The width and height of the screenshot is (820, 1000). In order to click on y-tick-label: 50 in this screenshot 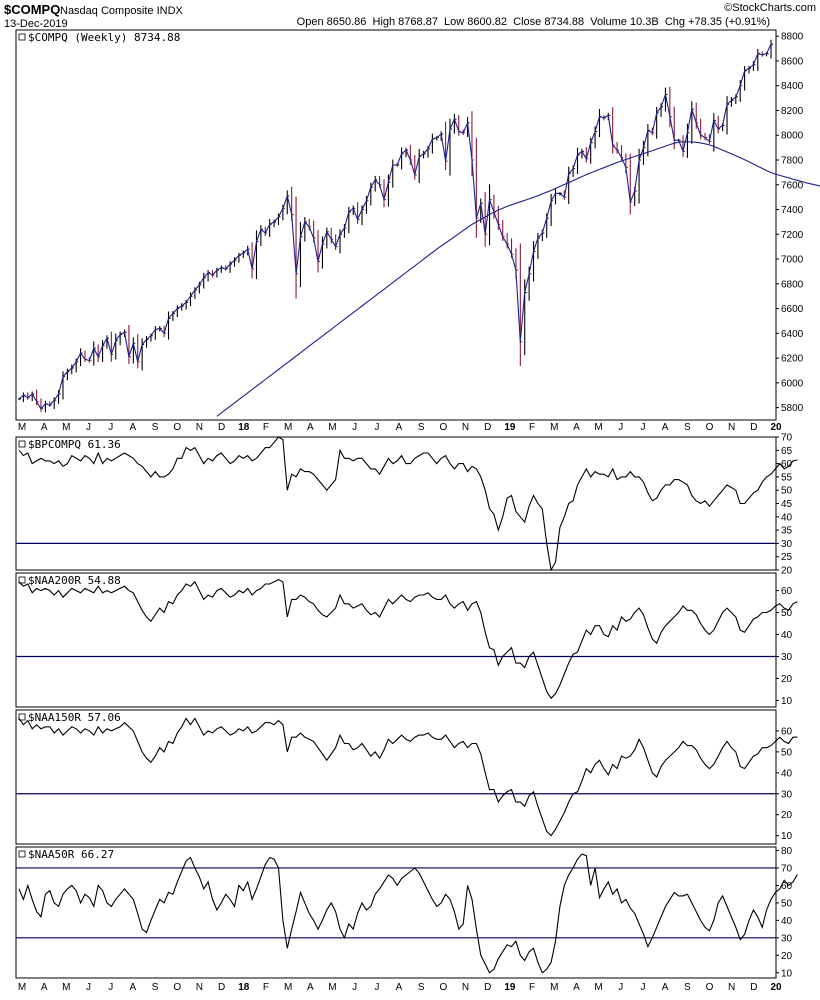, I will do `click(787, 491)`.